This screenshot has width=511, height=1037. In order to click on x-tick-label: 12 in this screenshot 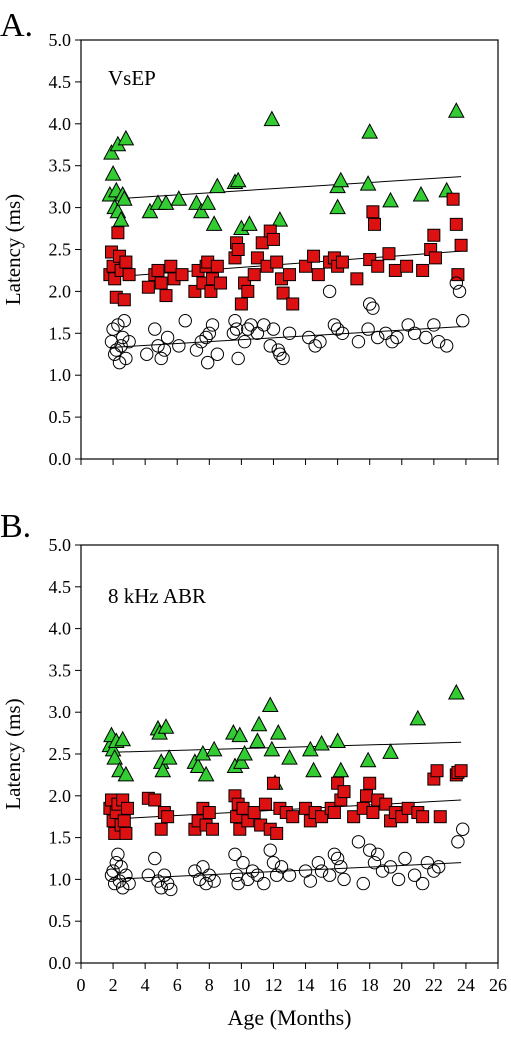, I will do `click(273, 985)`.